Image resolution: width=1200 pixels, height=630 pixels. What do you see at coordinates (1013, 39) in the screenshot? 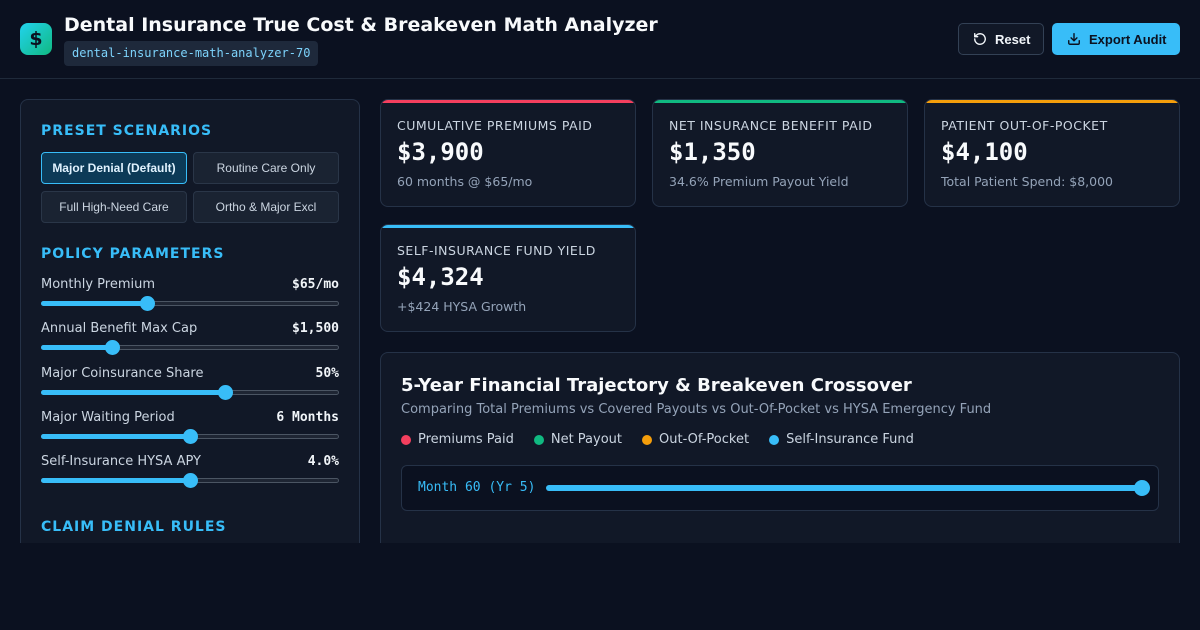
I see `reset-button-label: Reset` at bounding box center [1013, 39].